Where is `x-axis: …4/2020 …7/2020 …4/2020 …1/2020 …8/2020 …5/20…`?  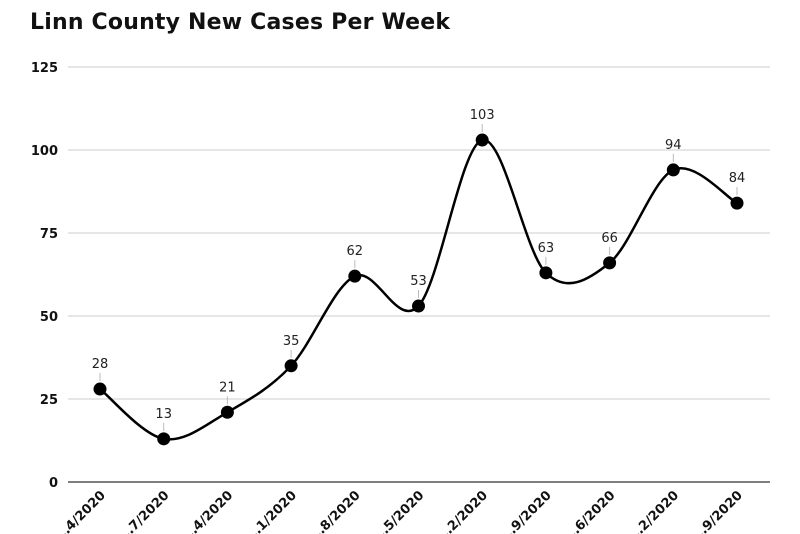 x-axis: …4/2020 …7/2020 …4/2020 …1/2020 …8/2020 …5/20… is located at coordinates (400, 511).